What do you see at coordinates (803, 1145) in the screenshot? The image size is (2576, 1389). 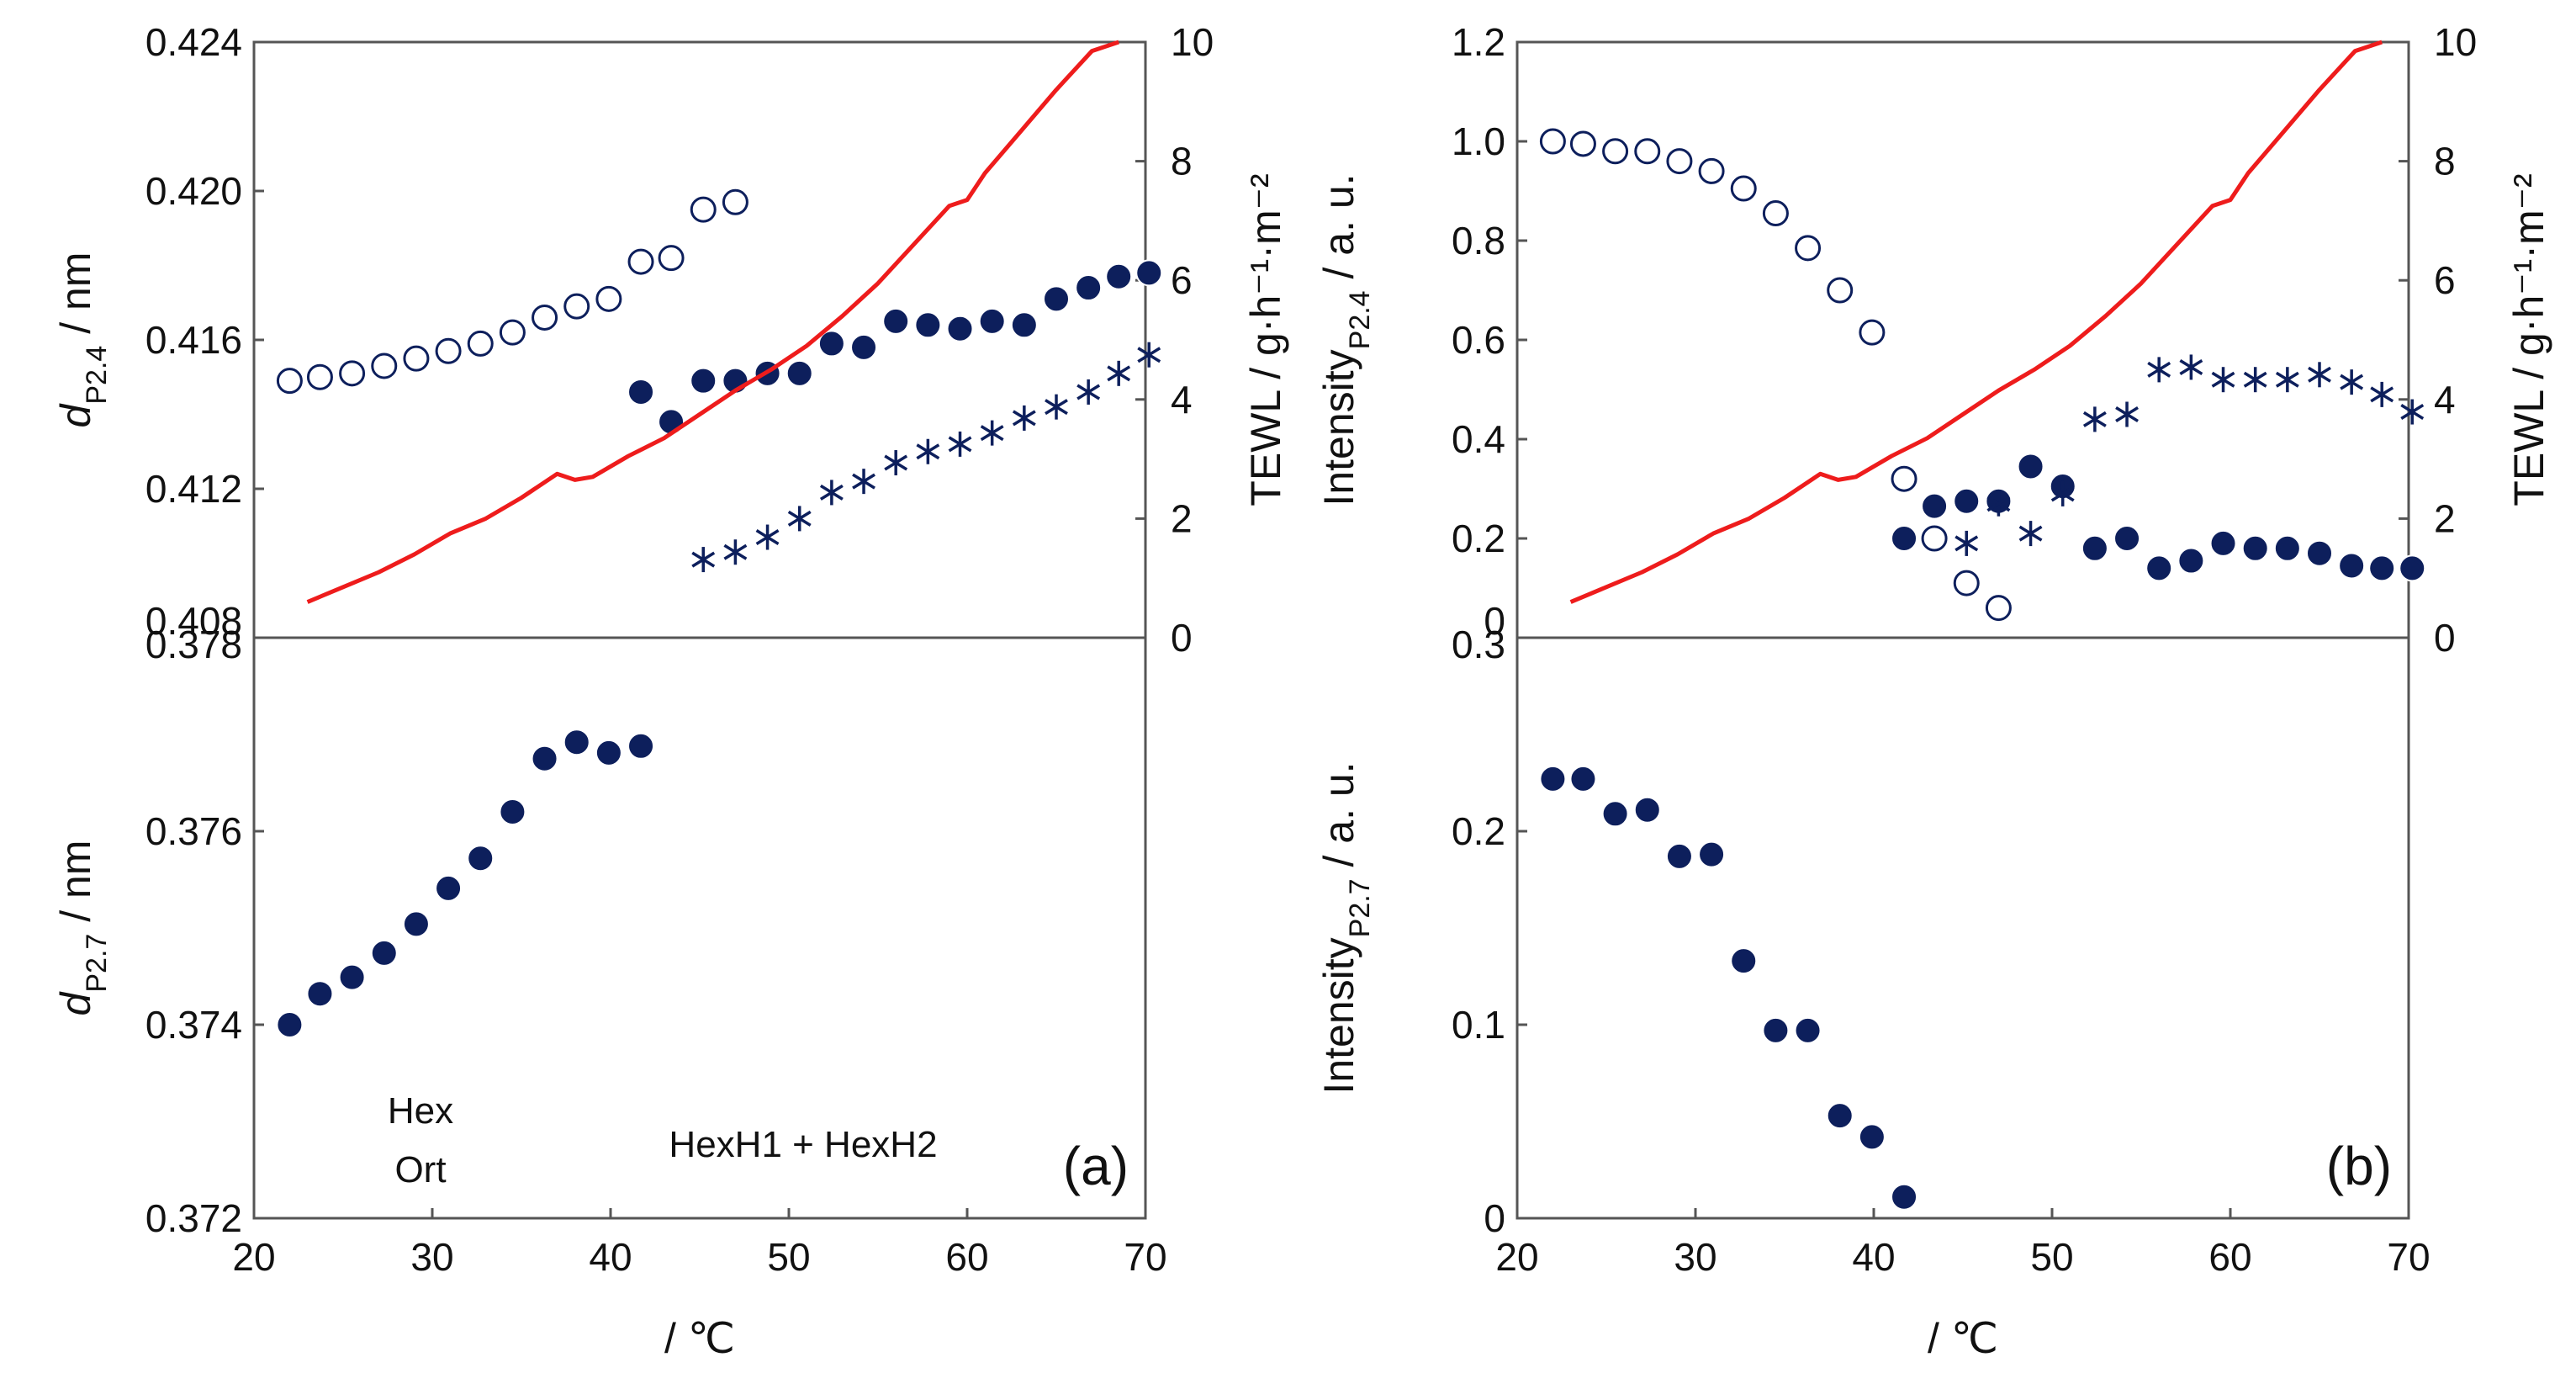 I see `annotation-hexh1-hexh2: HexH1 + HexH2` at bounding box center [803, 1145].